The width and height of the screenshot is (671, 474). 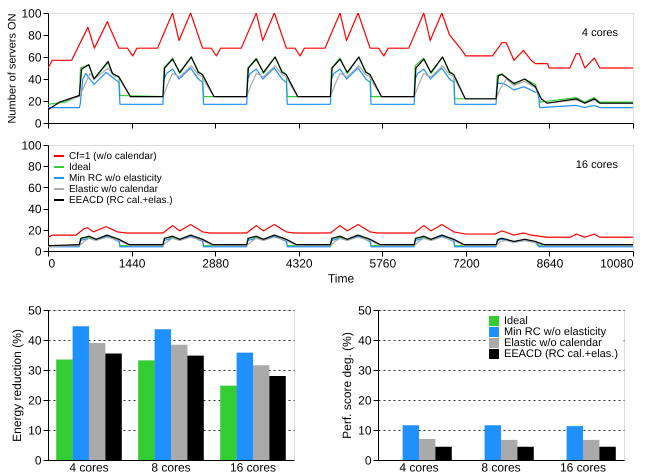 I want to click on x-tick-label: 10080, so click(x=617, y=263).